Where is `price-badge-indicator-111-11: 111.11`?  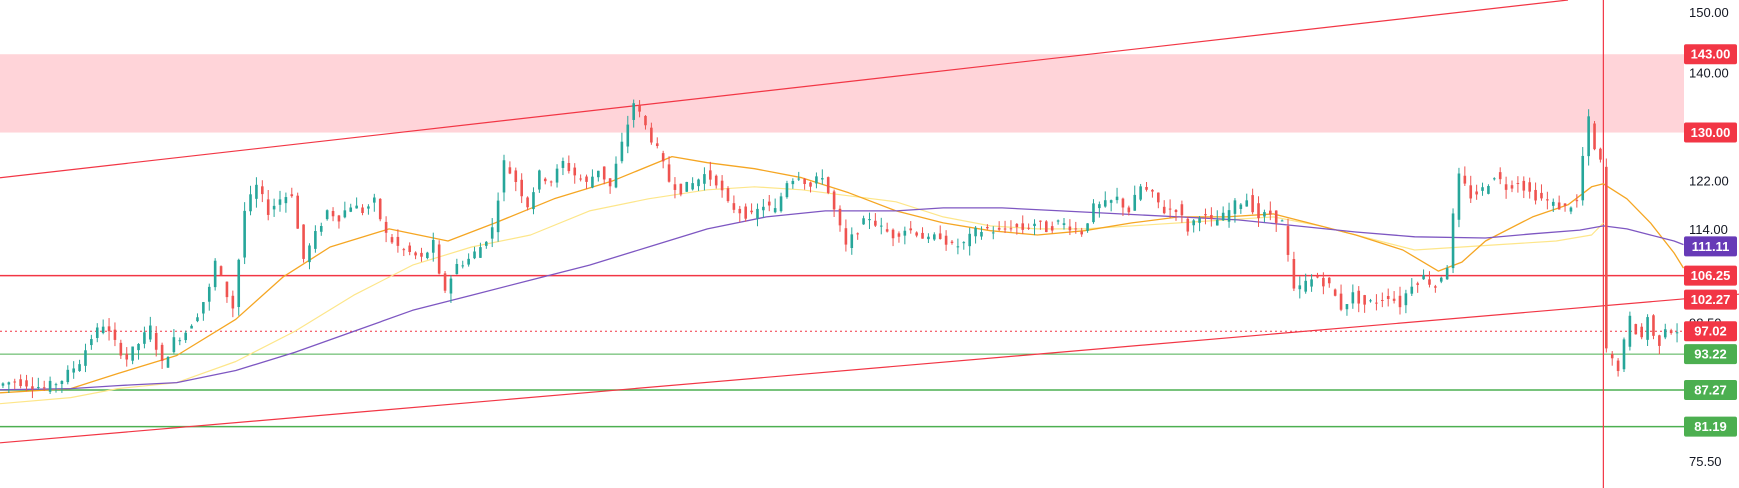
price-badge-indicator-111-11: 111.11 is located at coordinates (1710, 246).